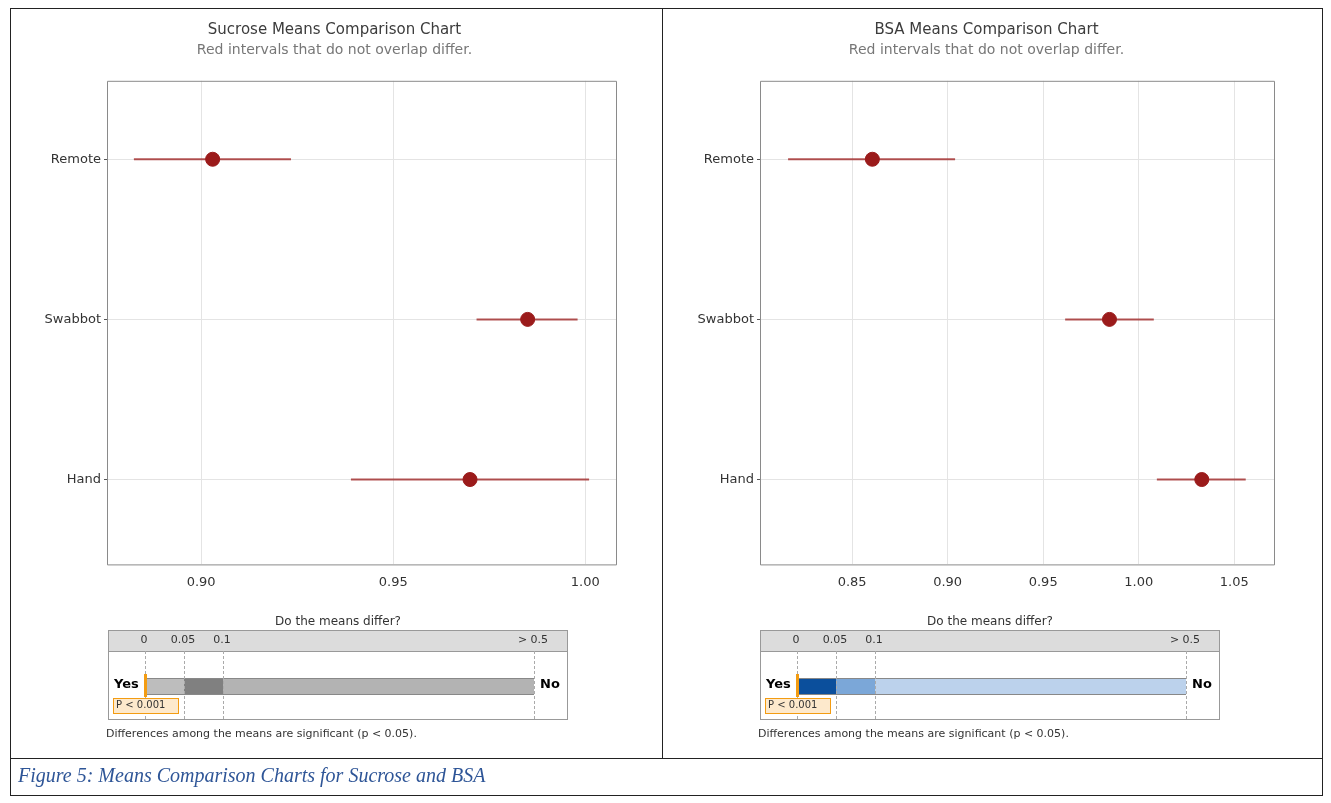 The width and height of the screenshot is (1331, 803). Describe the element at coordinates (252, 775) in the screenshot. I see `caption: Figure 5: Means Comparison Charts for Sucrose and BSA` at that location.